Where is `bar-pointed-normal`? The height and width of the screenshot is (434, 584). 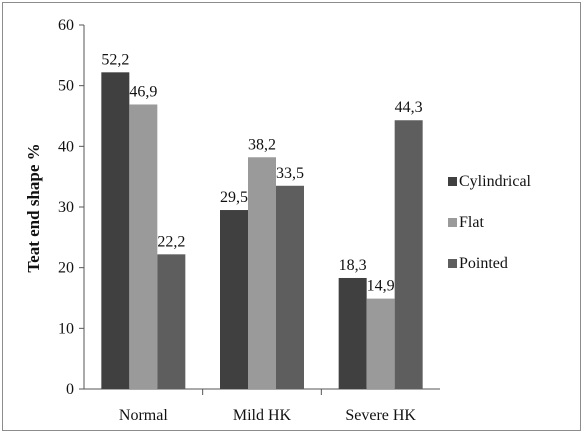
bar-pointed-normal is located at coordinates (171, 321).